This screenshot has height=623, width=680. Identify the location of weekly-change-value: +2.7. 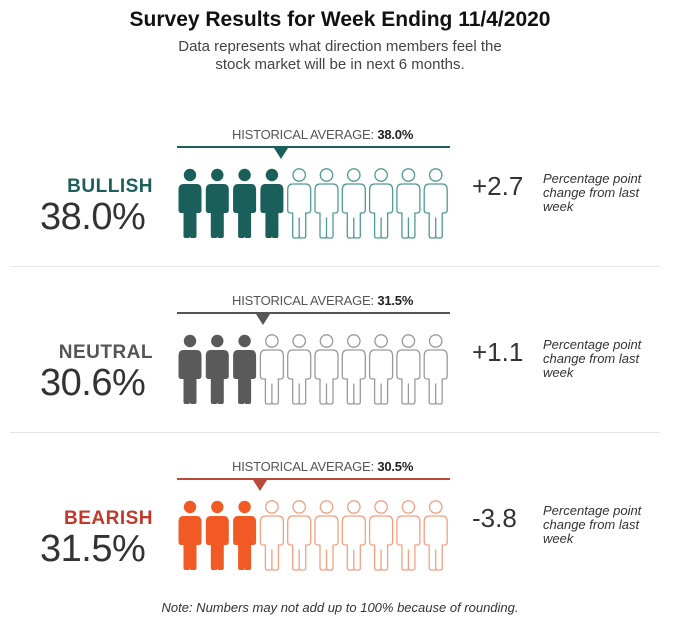
(498, 186).